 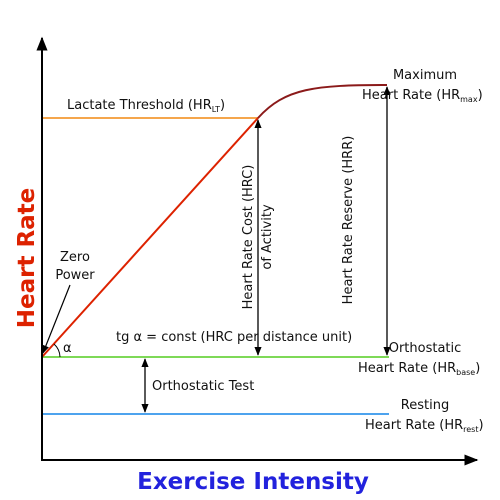 What do you see at coordinates (425, 405) in the screenshot?
I see `resting-hr-label-line1: Resting` at bounding box center [425, 405].